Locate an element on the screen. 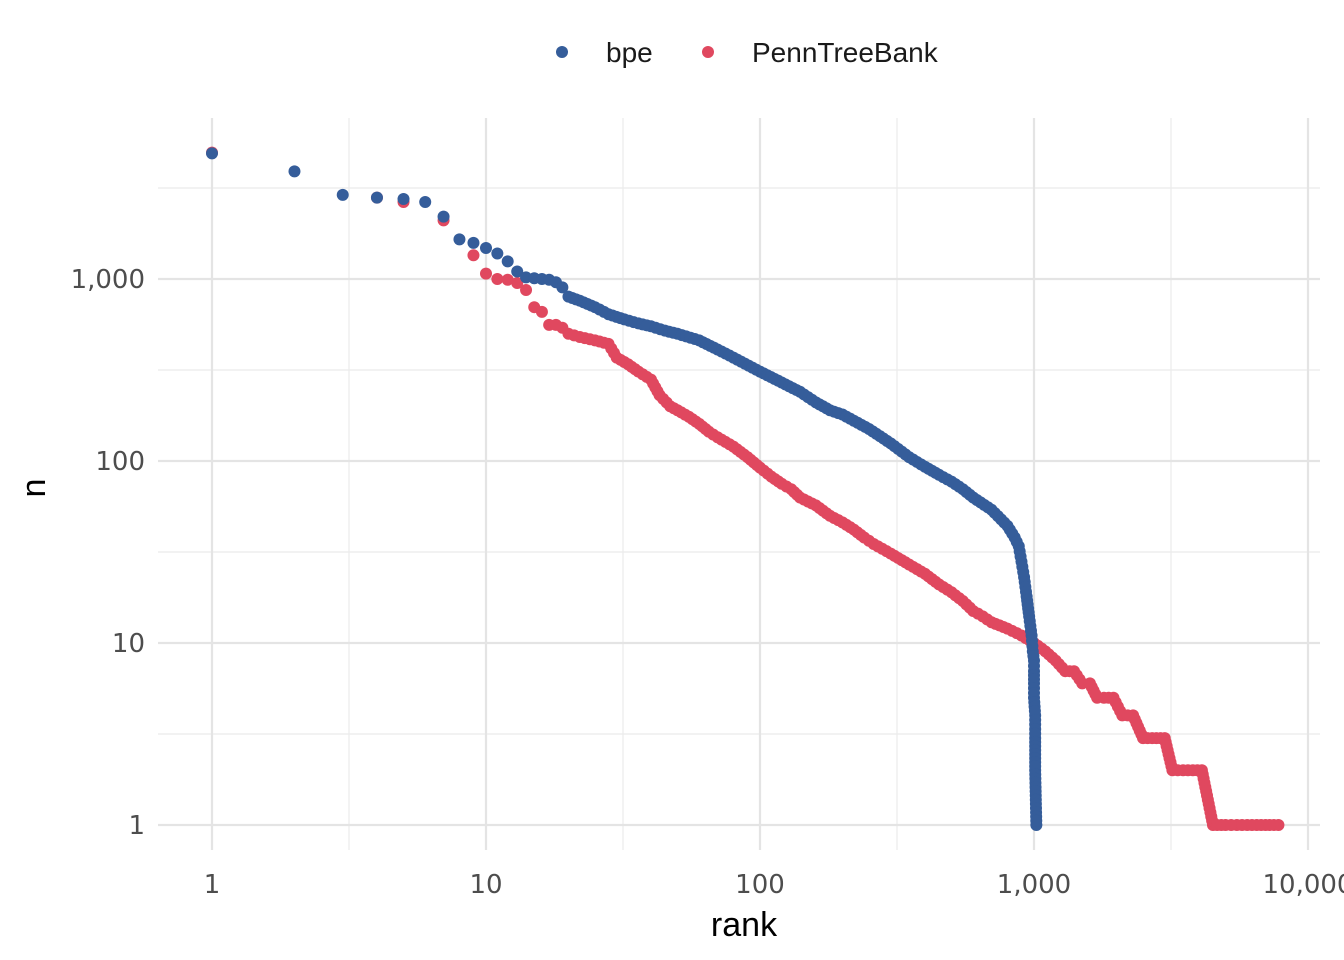 The height and width of the screenshot is (960, 1344). y-tick-label: 1,000 is located at coordinates (108, 280).